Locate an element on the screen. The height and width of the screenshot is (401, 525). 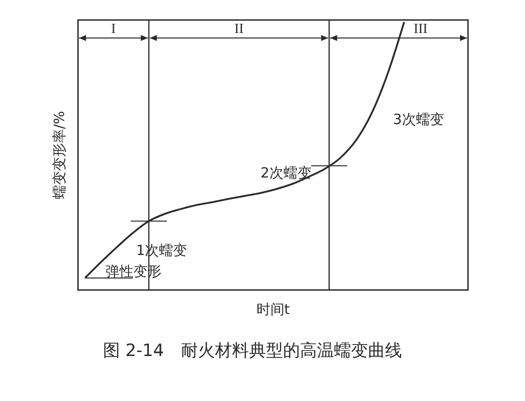
y-axis-title: 蠕变变形率/% is located at coordinates (60, 155).